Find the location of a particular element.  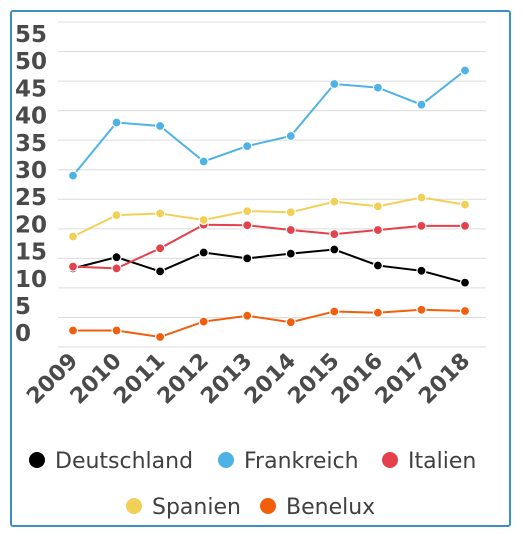

series-italien is located at coordinates (269, 246).